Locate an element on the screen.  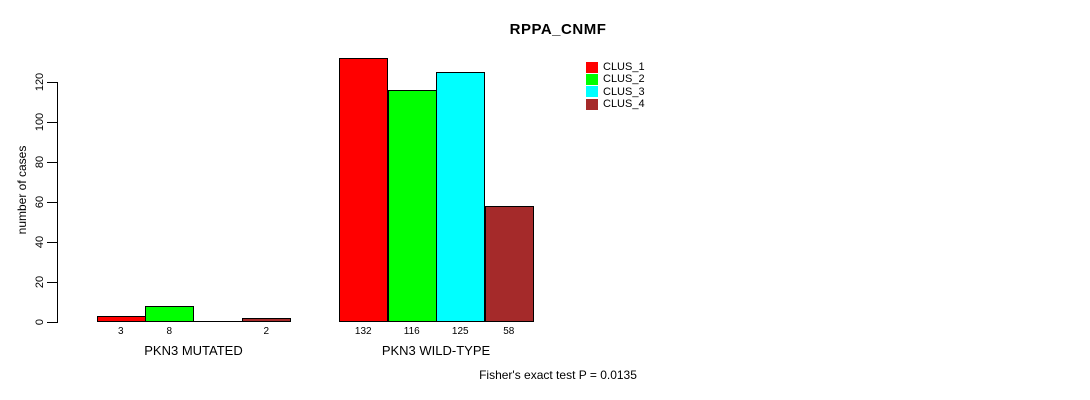
bar-value-label: 58 is located at coordinates (509, 331).